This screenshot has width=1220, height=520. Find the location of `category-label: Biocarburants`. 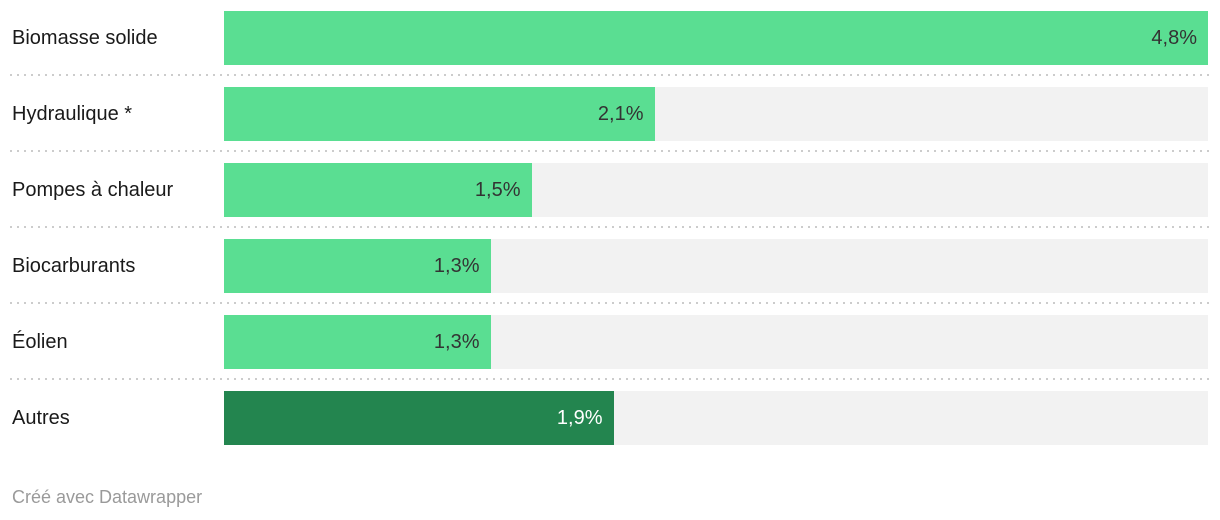

category-label: Biocarburants is located at coordinates (74, 266).